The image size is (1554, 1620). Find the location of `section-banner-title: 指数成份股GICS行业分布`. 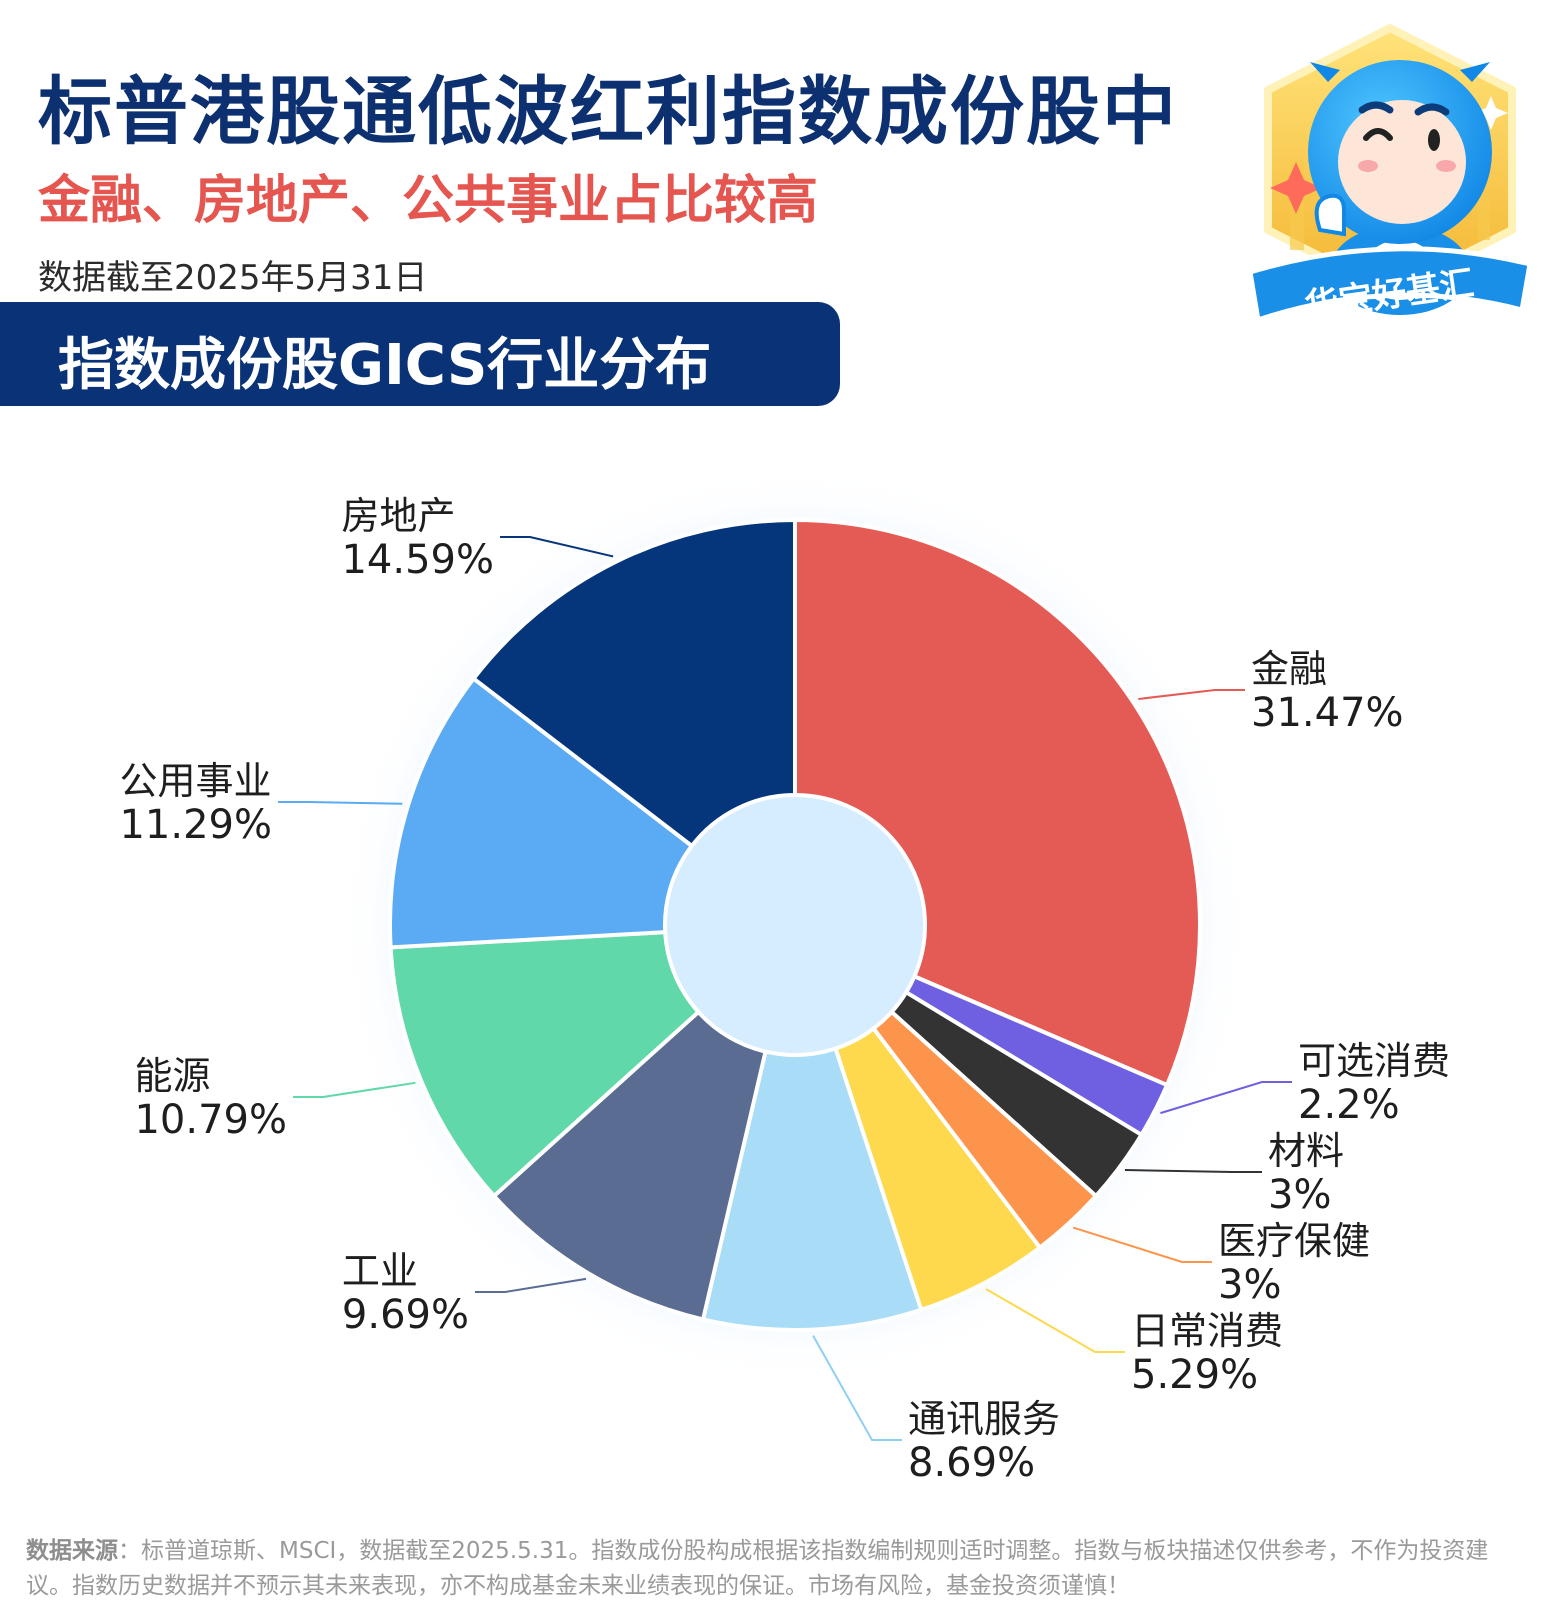

section-banner-title: 指数成份股GICS行业分布 is located at coordinates (385, 365).